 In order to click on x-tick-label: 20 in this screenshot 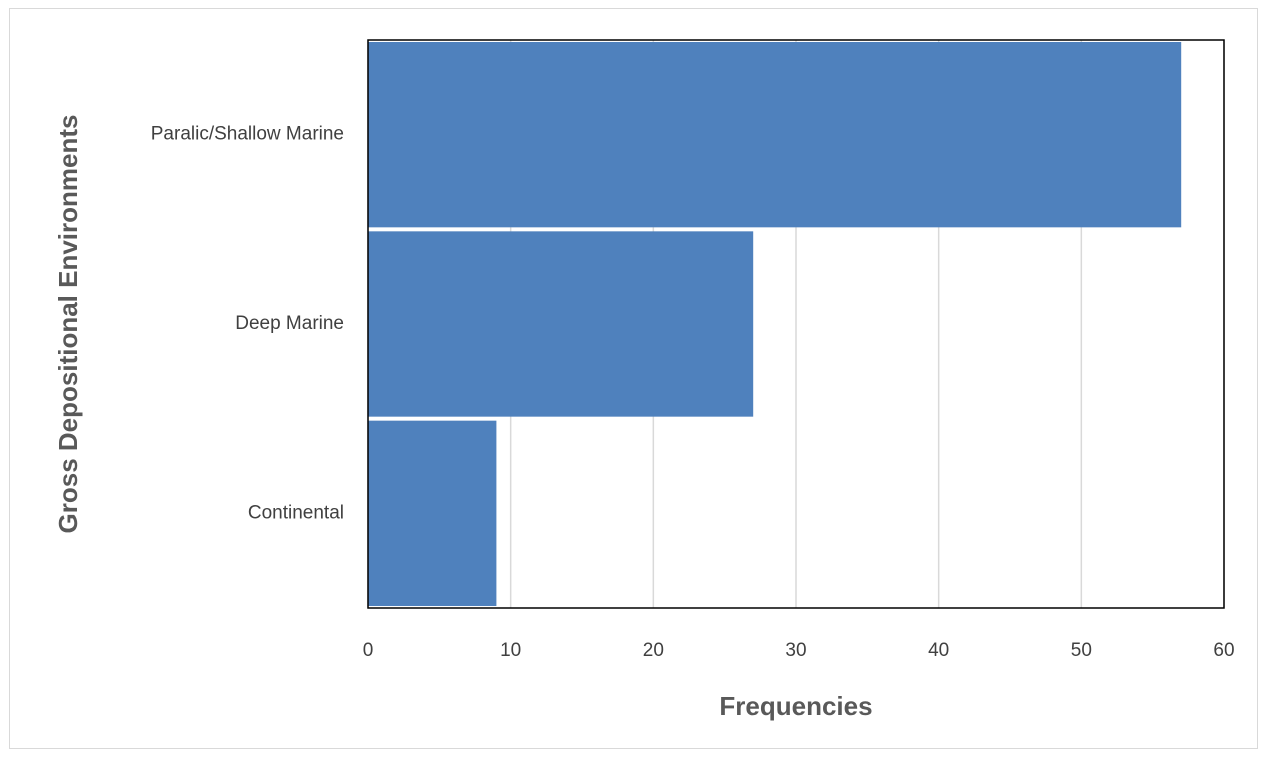, I will do `click(653, 650)`.